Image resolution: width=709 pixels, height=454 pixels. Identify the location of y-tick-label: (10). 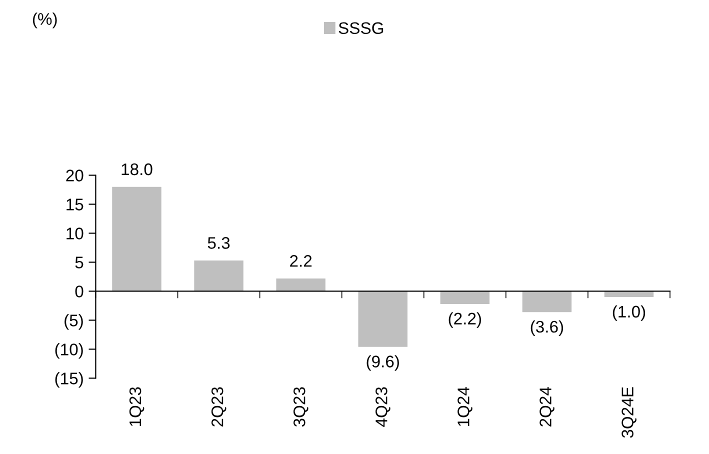
(69, 351).